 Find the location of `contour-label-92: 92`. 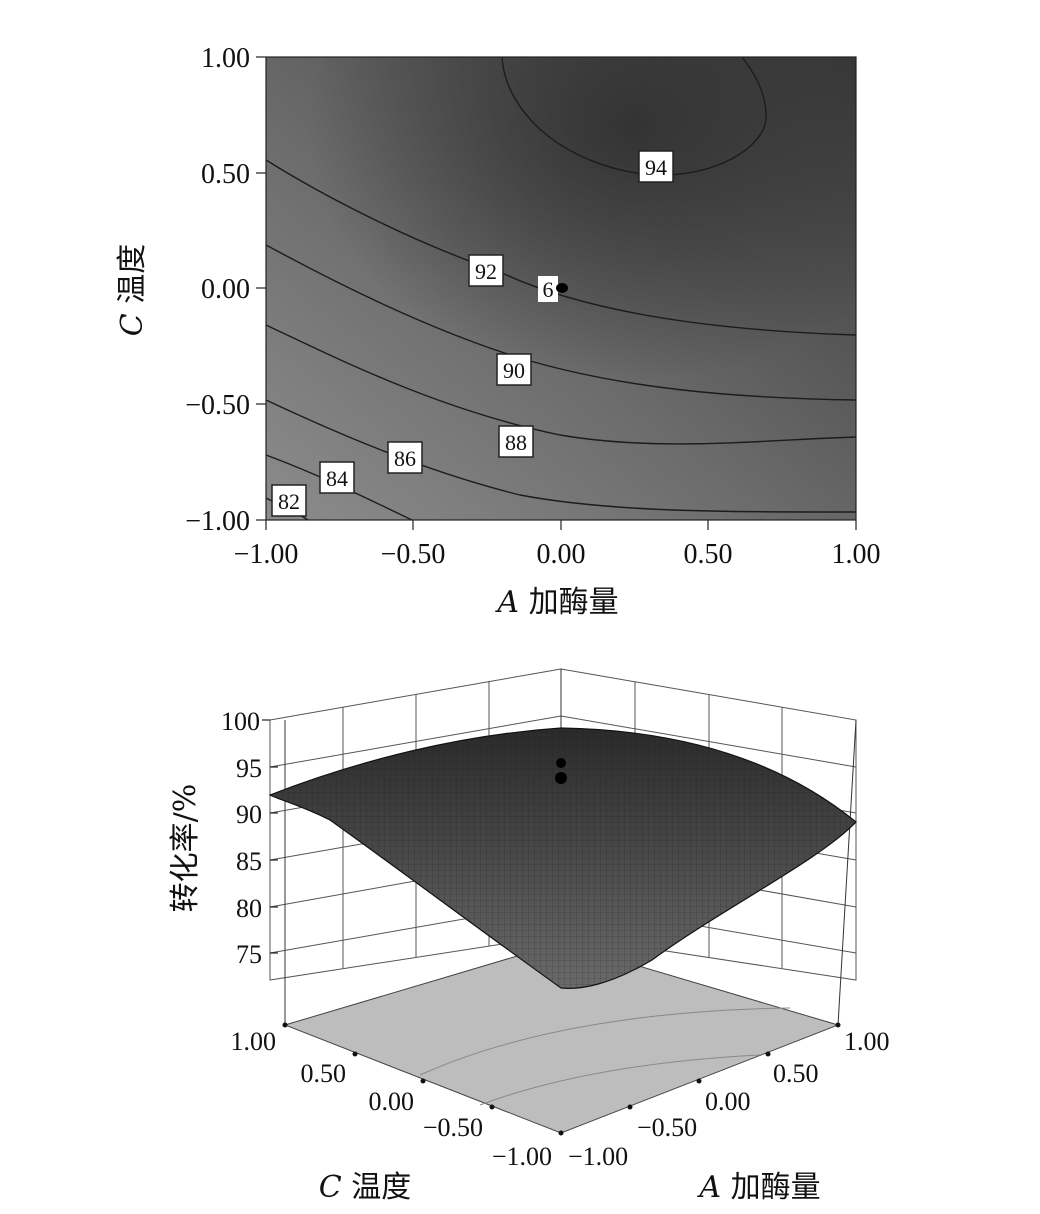

contour-label-92: 92 is located at coordinates (486, 270).